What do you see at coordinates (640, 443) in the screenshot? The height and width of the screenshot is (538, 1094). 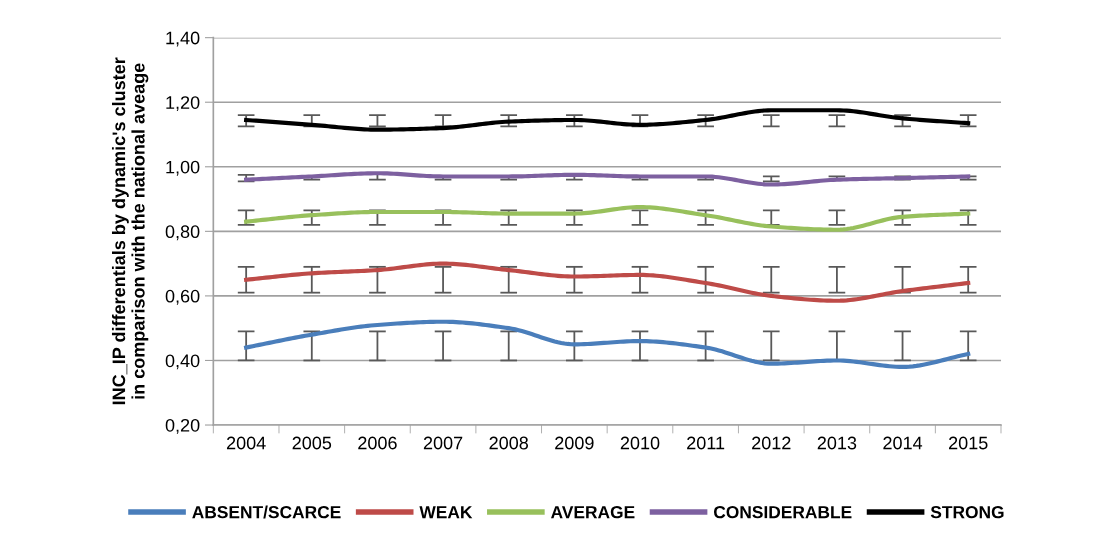 I see `x-tick-label: 2010` at bounding box center [640, 443].